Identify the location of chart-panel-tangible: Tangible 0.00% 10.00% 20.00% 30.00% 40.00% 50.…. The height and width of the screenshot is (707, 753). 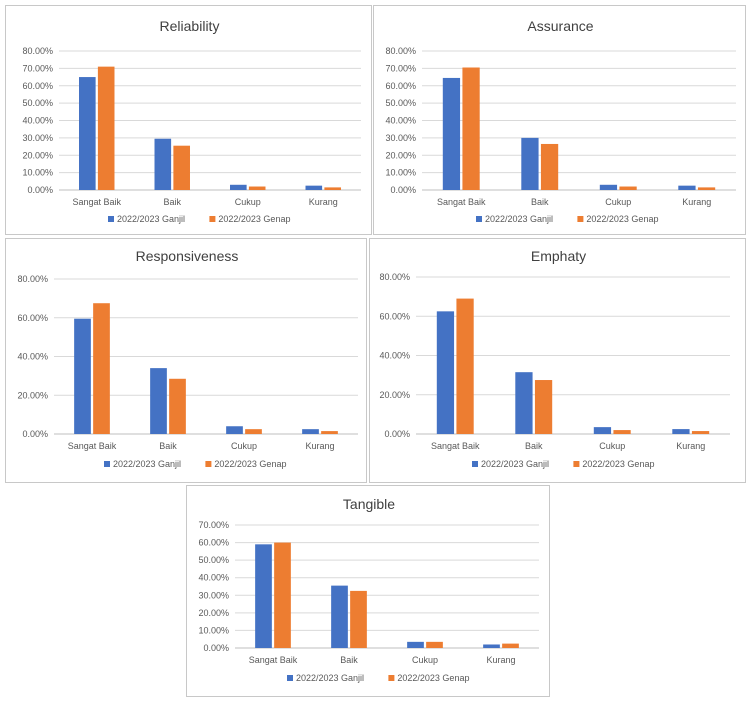
(368, 591).